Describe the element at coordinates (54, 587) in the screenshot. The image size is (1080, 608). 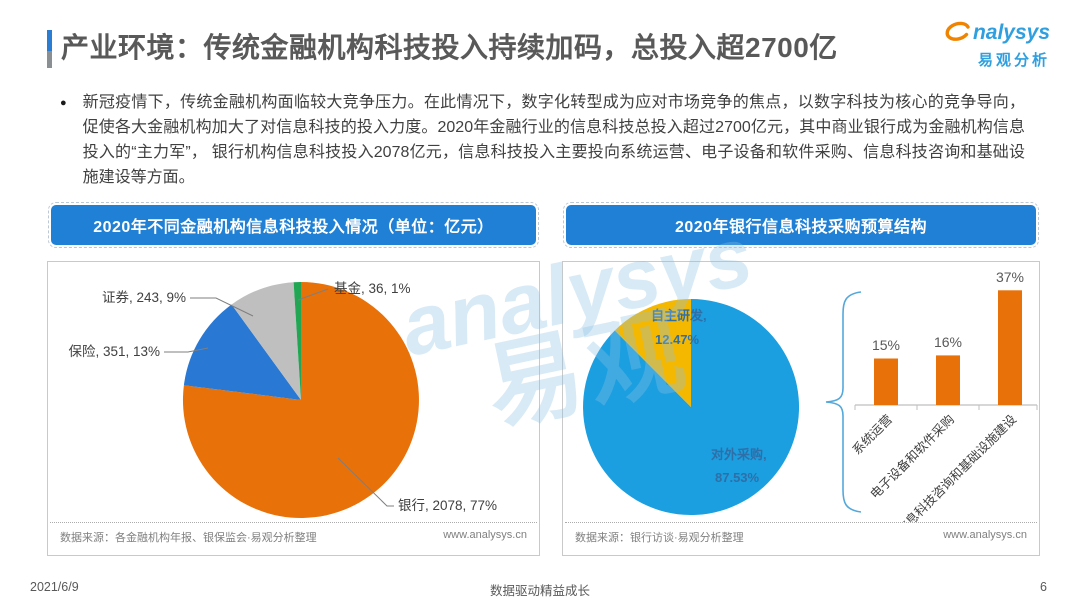
I see `footer-date: 2021/6/9` at that location.